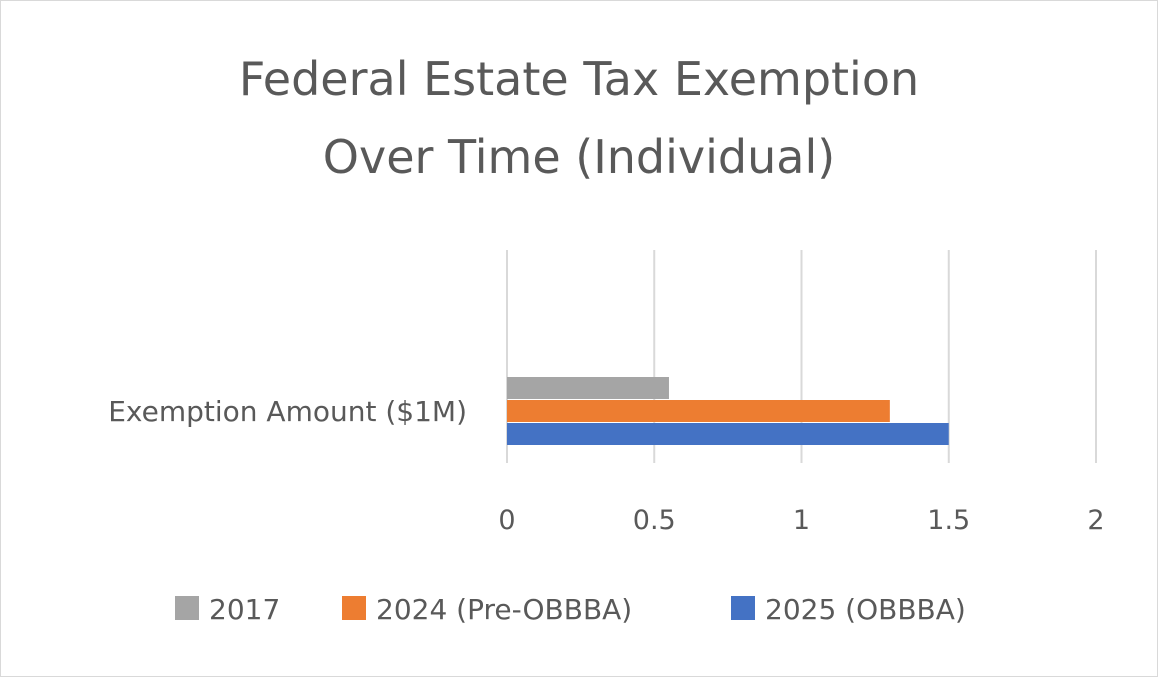 The image size is (1158, 677). Describe the element at coordinates (948, 520) in the screenshot. I see `x-tick-label: 1.5` at that location.